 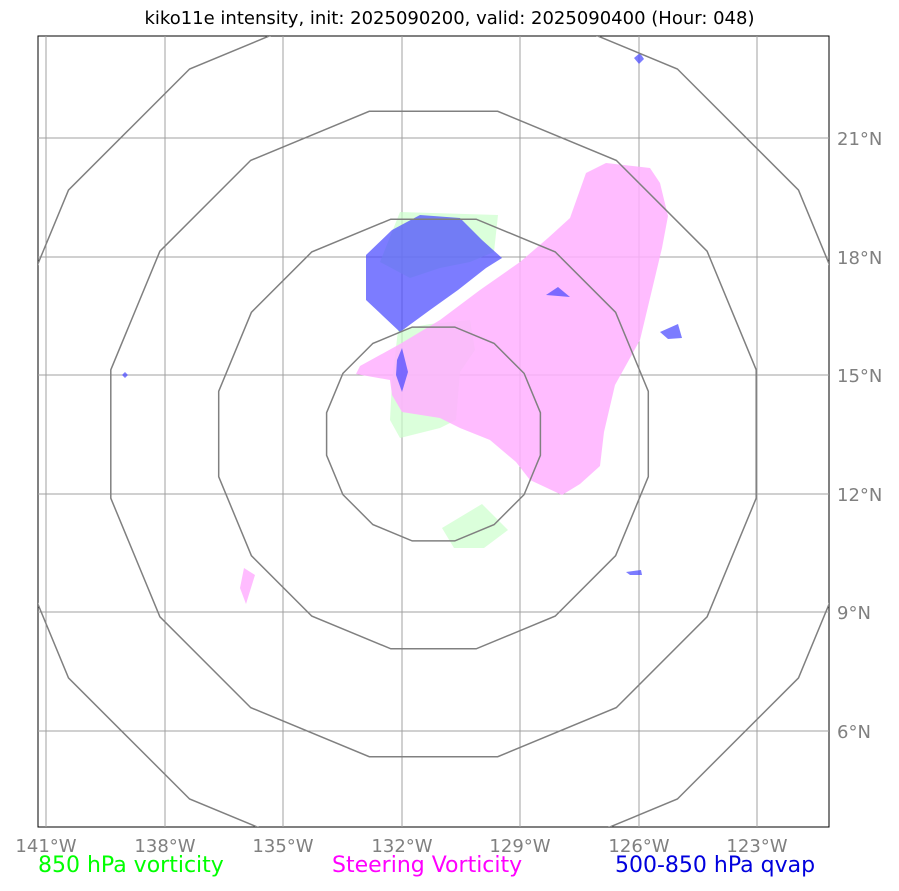 I want to click on lat-tick-label: 6°N, so click(x=854, y=732).